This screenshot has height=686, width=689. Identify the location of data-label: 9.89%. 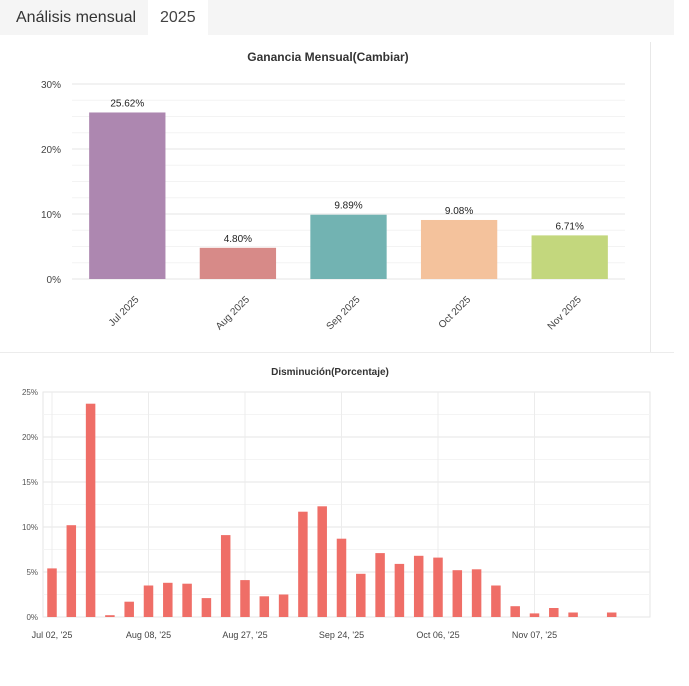
(348, 206).